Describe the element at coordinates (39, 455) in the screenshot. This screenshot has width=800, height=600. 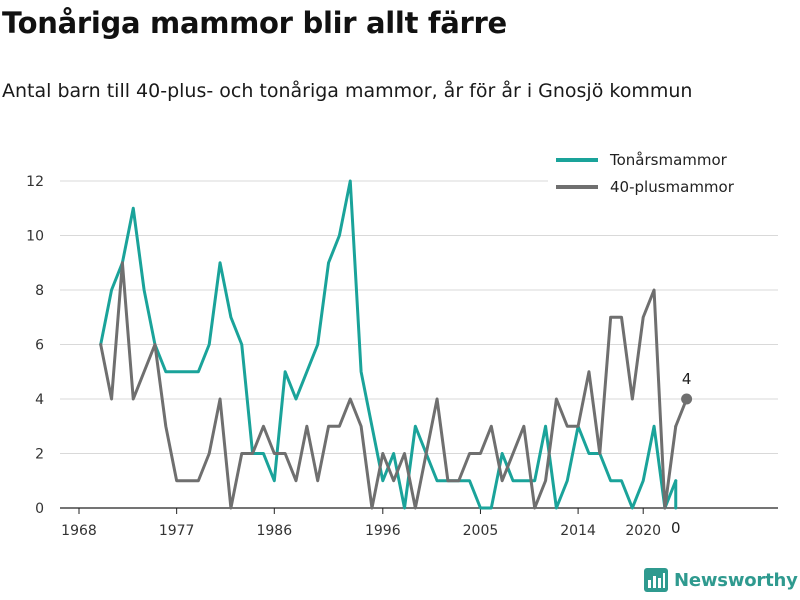
I see `y-tick-label: 2` at that location.